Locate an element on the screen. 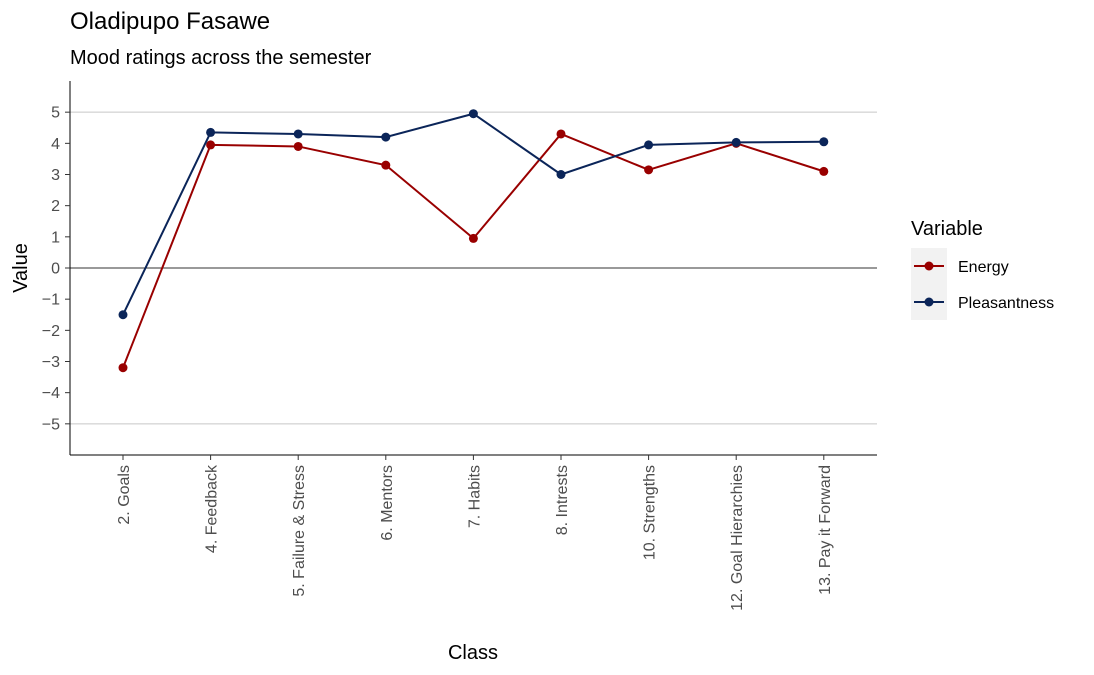  chart-subtitle: Mood ratings across the semester is located at coordinates (221, 58).